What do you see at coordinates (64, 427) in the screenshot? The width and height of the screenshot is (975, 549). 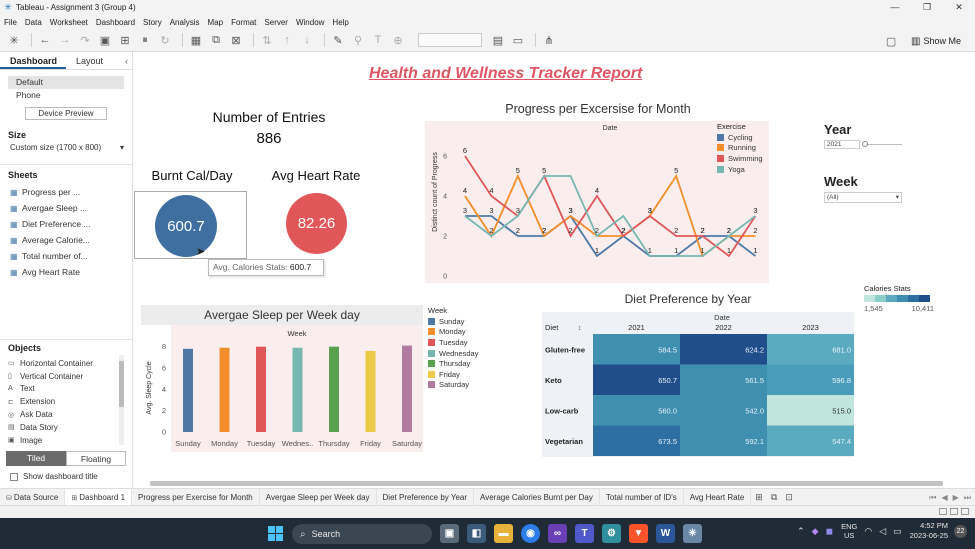 I see `object-data-story: ▤ Data Story` at bounding box center [64, 427].